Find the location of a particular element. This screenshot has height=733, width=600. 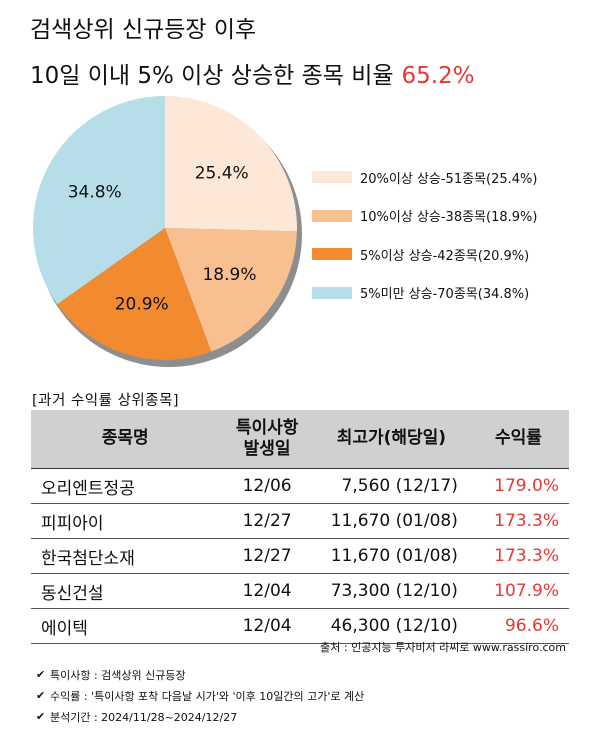

legend-label: 20%이상 상승-51종목(25.4%) is located at coordinates (449, 179).